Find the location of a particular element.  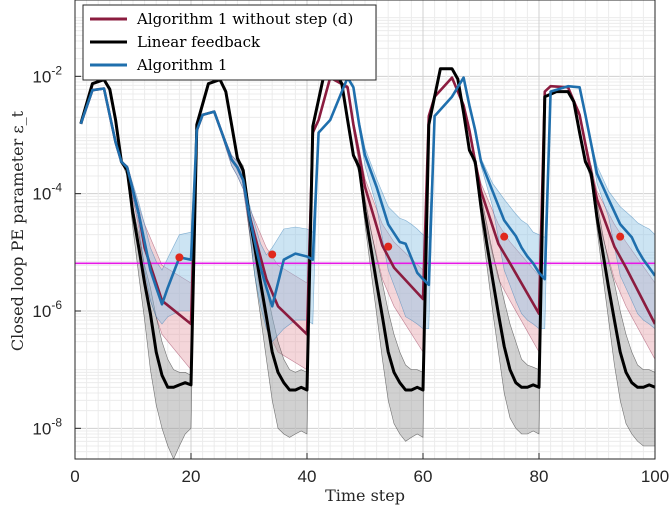

x-axis-label: Time step is located at coordinates (365, 495).